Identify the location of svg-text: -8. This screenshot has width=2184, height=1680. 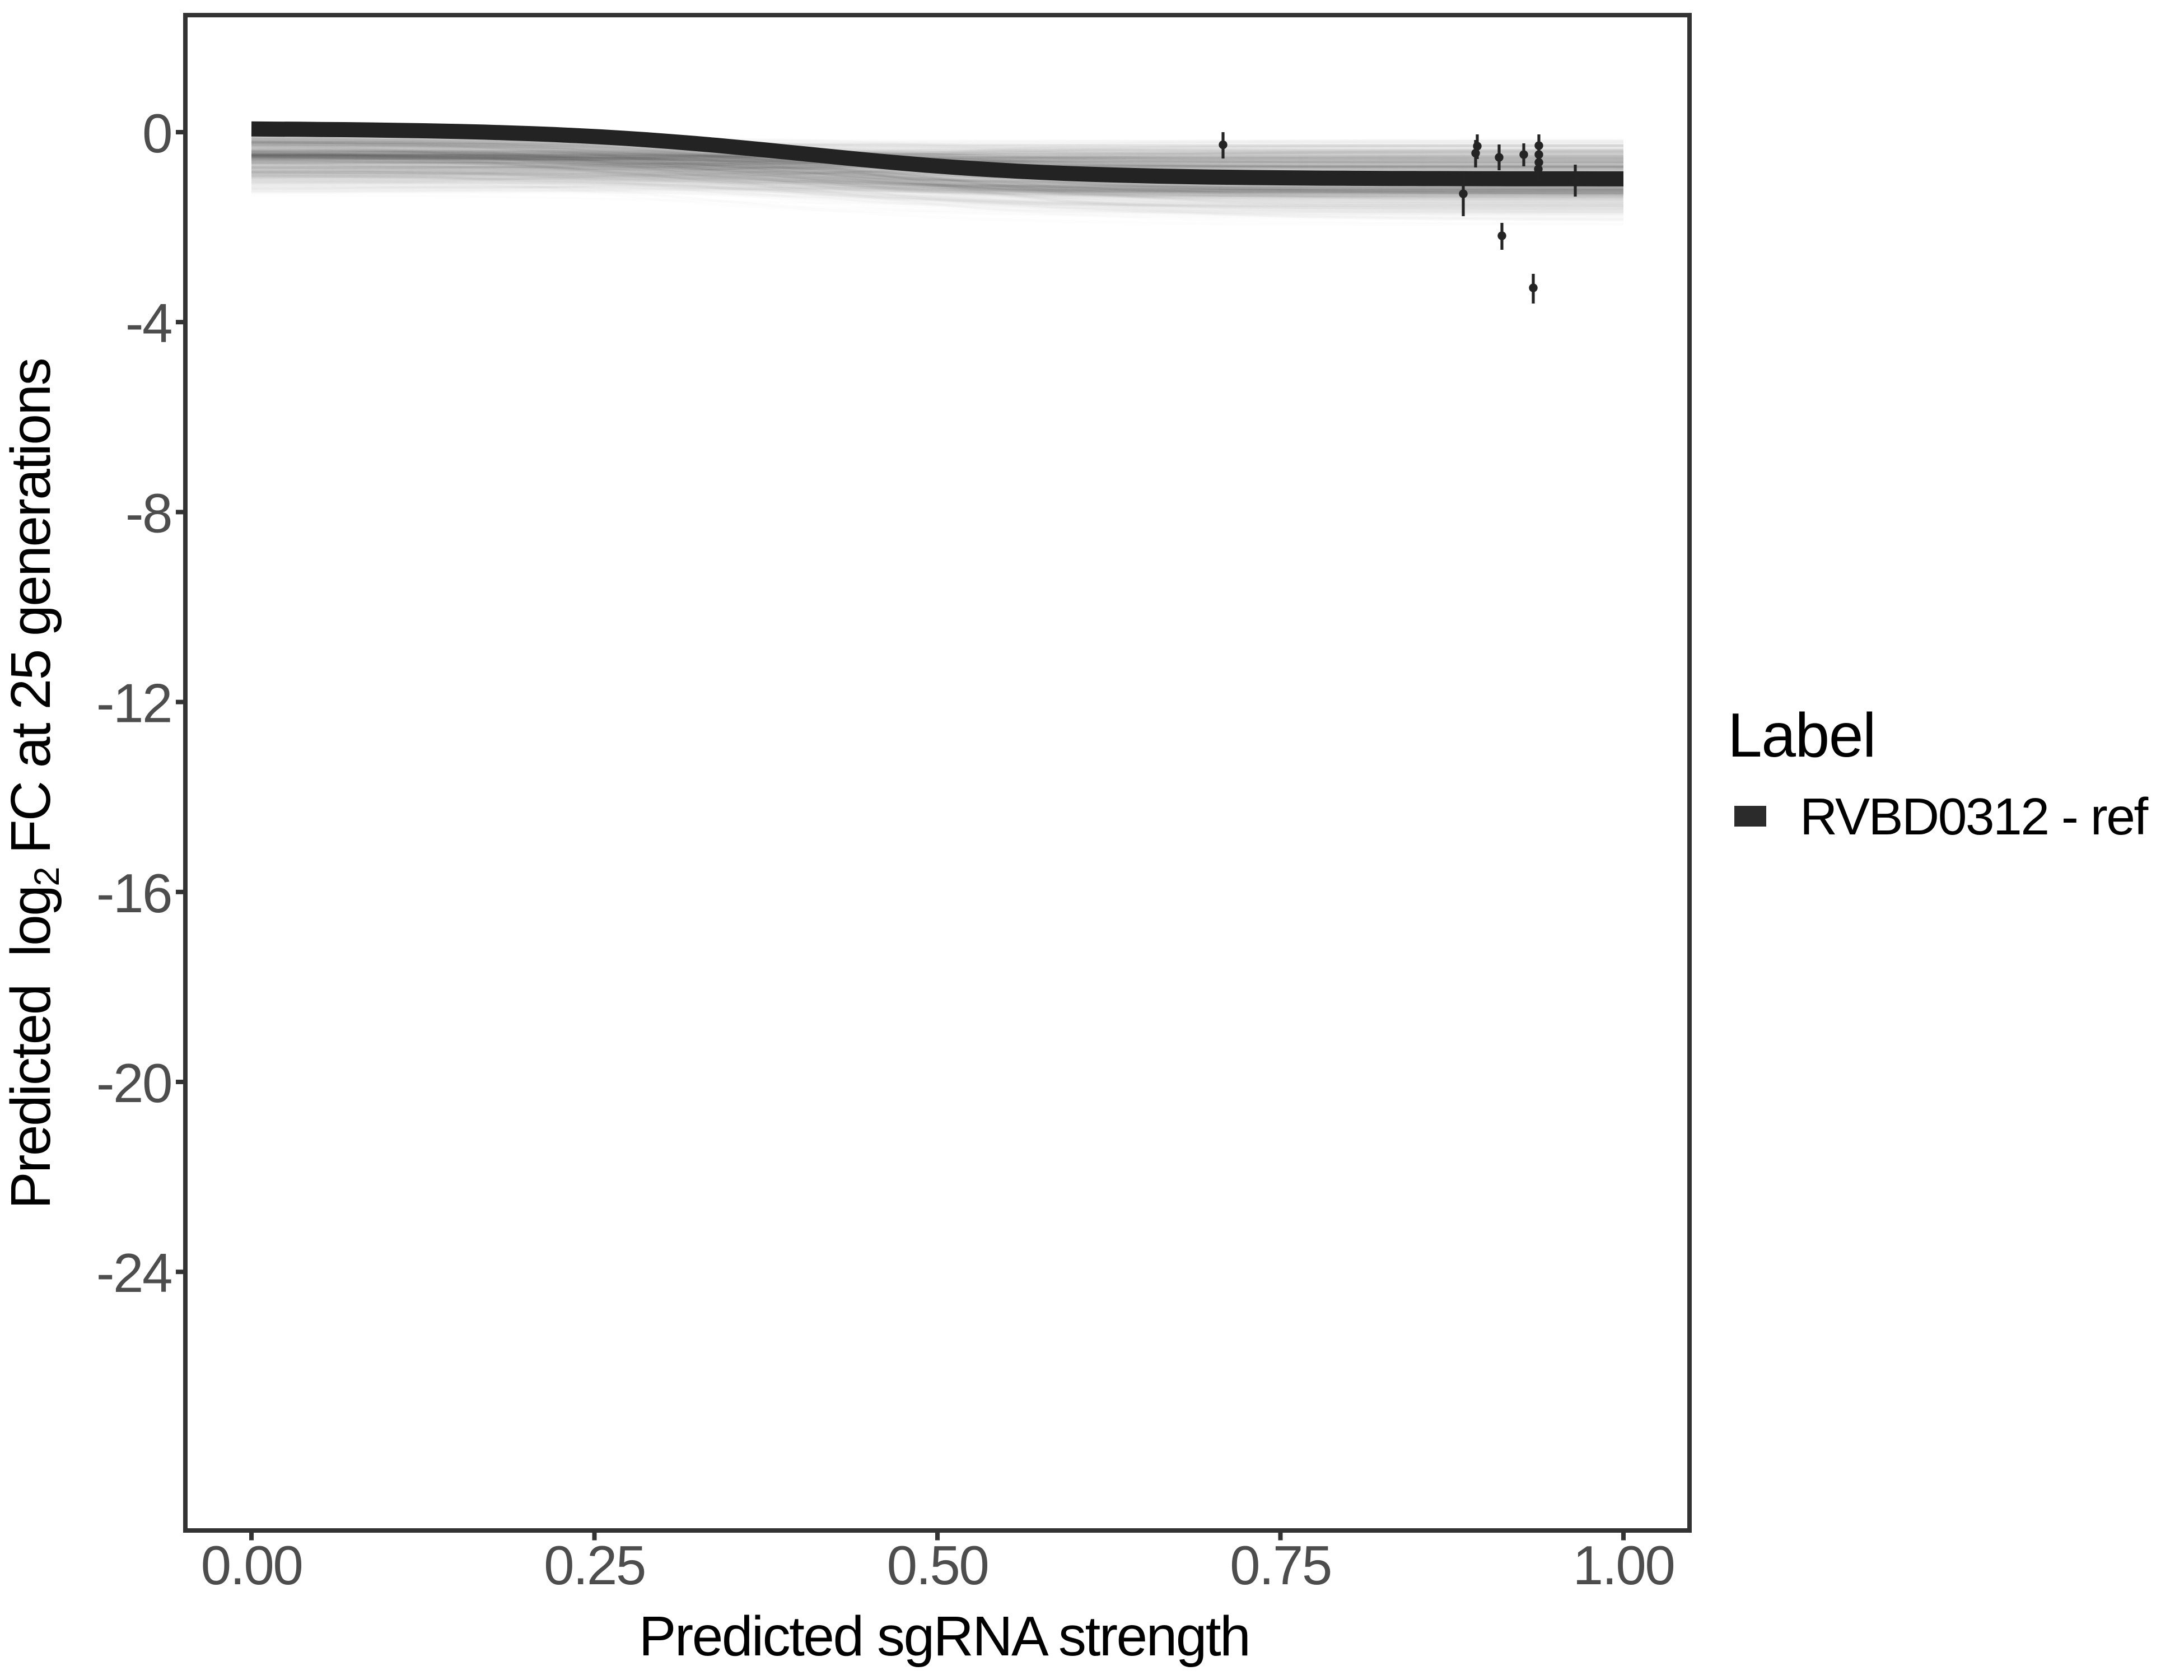
(148, 513).